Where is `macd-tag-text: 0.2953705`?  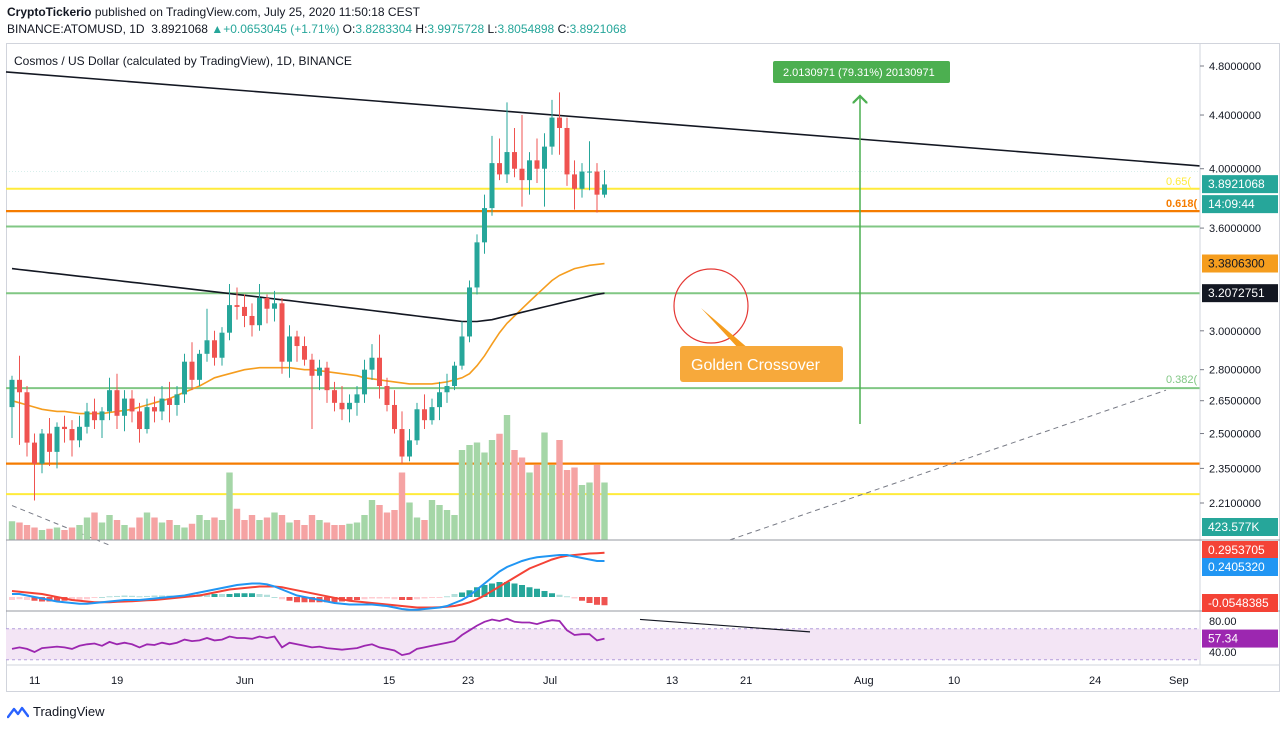 macd-tag-text: 0.2953705 is located at coordinates (1236, 550).